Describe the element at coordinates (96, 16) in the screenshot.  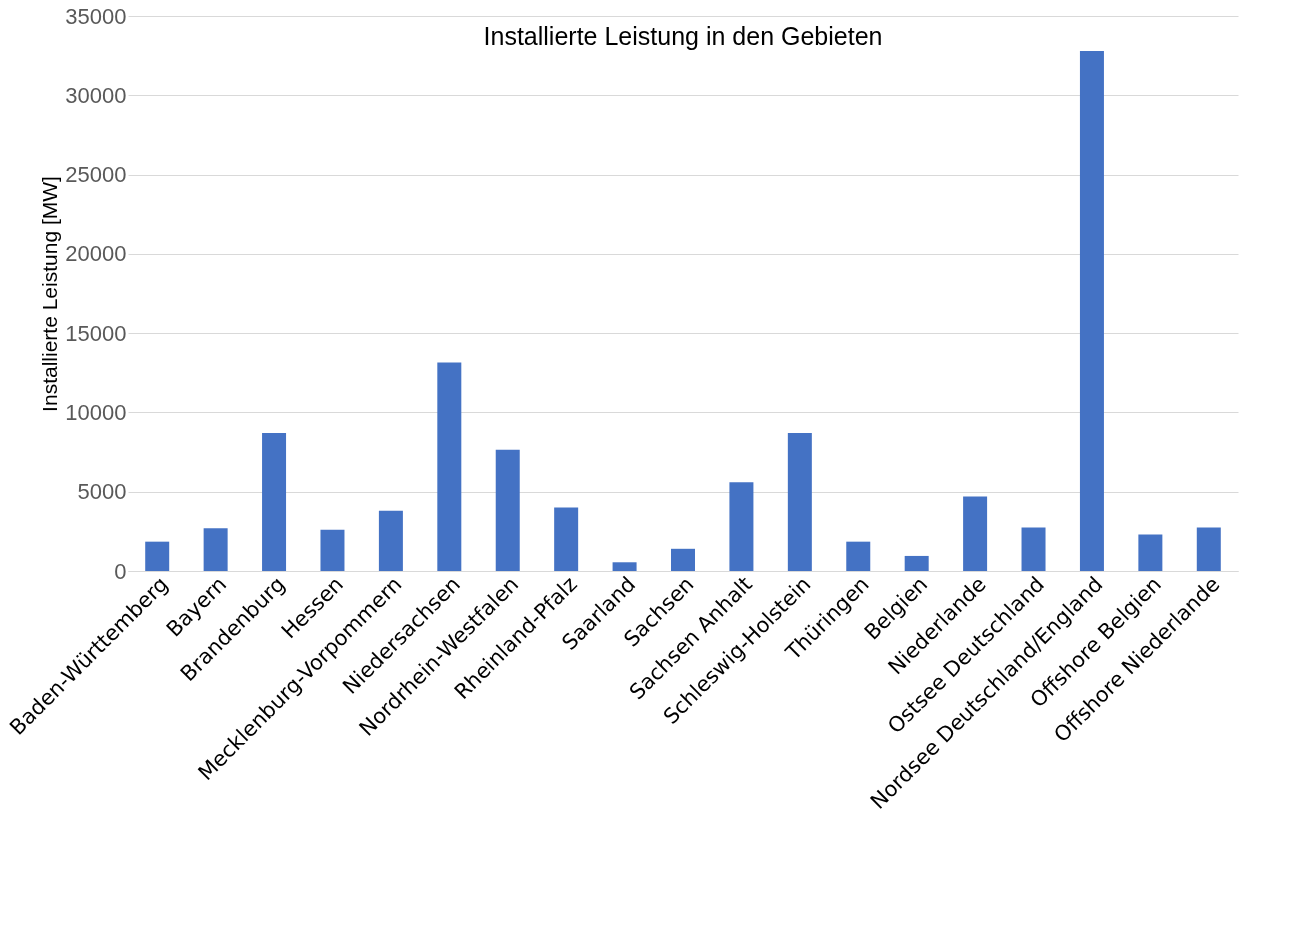
I see `y-tick-label: 35000` at that location.